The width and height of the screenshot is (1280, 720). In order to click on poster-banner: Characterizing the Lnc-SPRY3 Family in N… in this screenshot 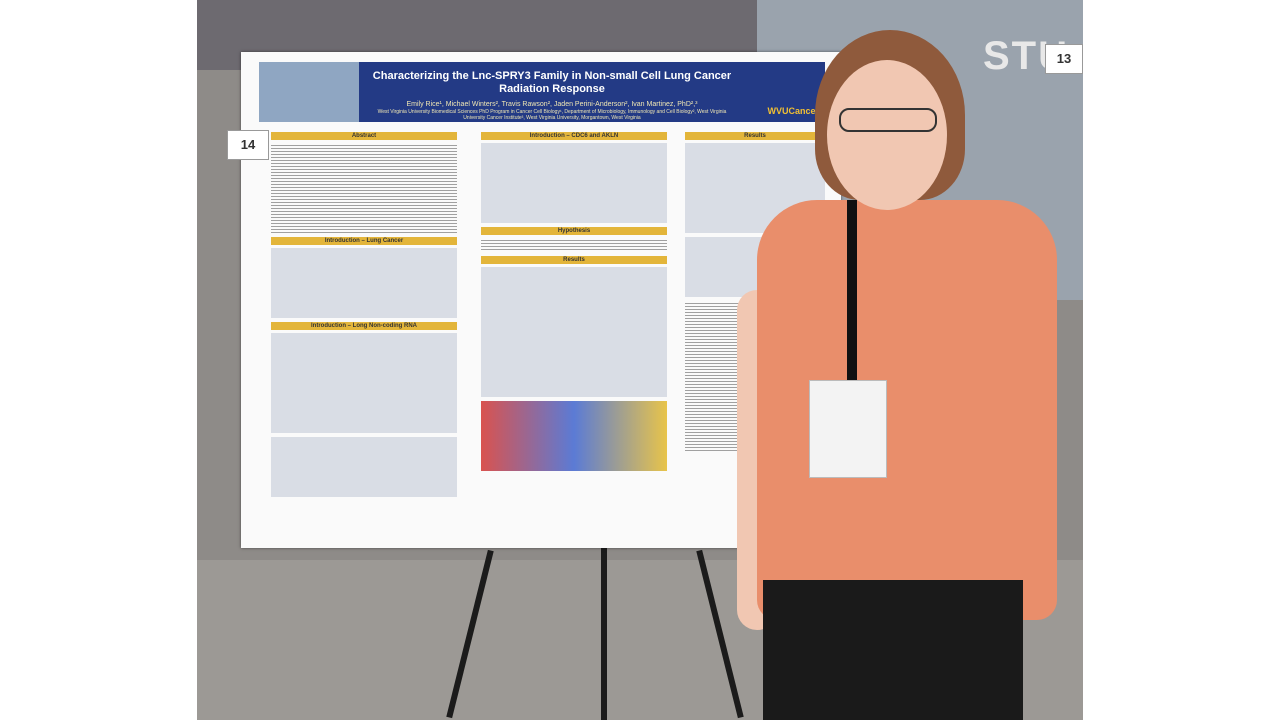, I will do `click(542, 92)`.